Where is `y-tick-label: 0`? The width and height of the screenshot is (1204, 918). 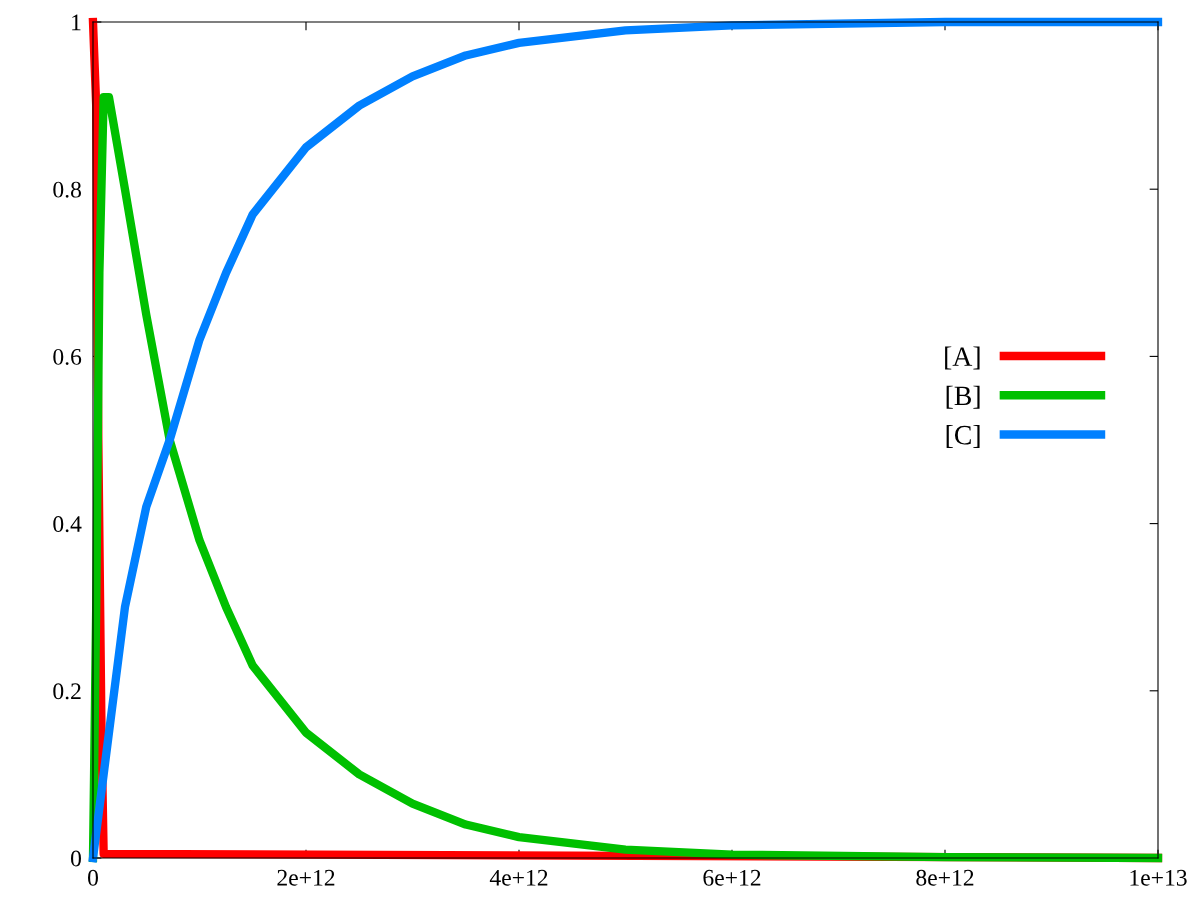 y-tick-label: 0 is located at coordinates (75, 858).